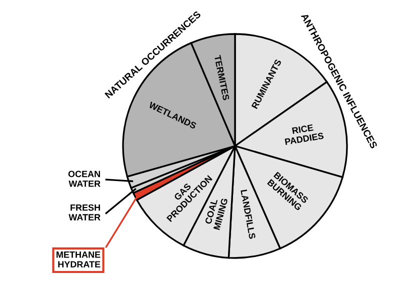 This screenshot has width=400, height=286. What do you see at coordinates (304, 135) in the screenshot?
I see `slice-label: RICE PADDIES` at bounding box center [304, 135].